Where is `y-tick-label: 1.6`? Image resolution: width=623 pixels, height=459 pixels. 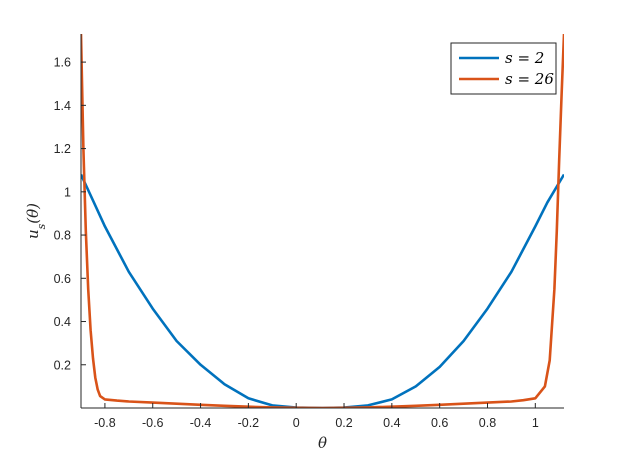
y-tick-label: 1.6 is located at coordinates (62, 63).